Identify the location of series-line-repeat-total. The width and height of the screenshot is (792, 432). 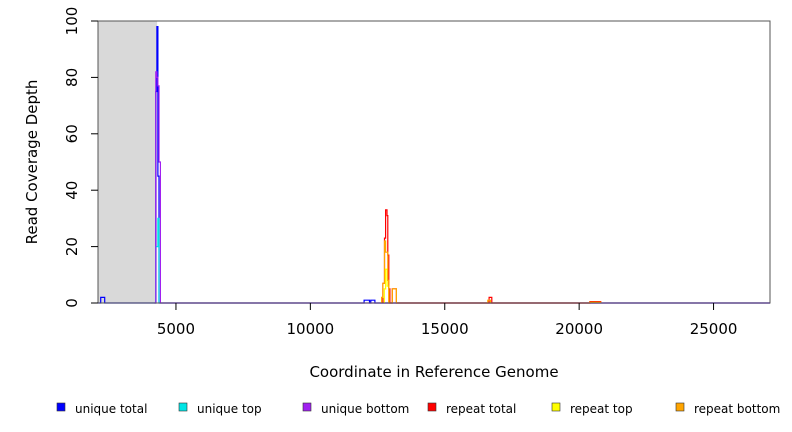
(492, 256).